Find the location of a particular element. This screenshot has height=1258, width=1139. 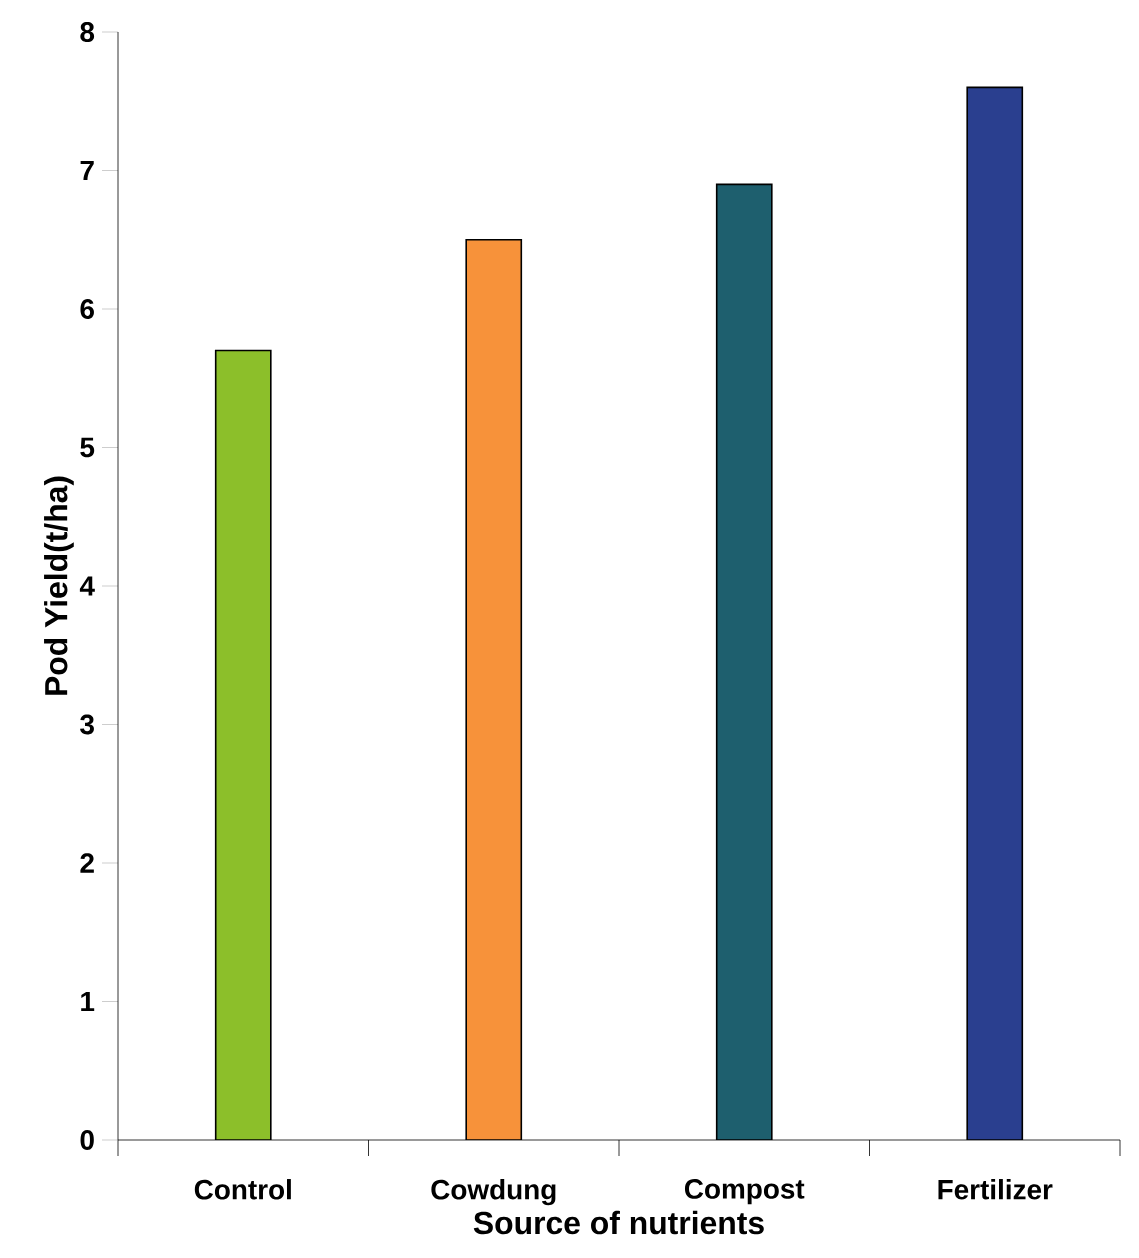

y-tick-label: 0 is located at coordinates (87, 1140).